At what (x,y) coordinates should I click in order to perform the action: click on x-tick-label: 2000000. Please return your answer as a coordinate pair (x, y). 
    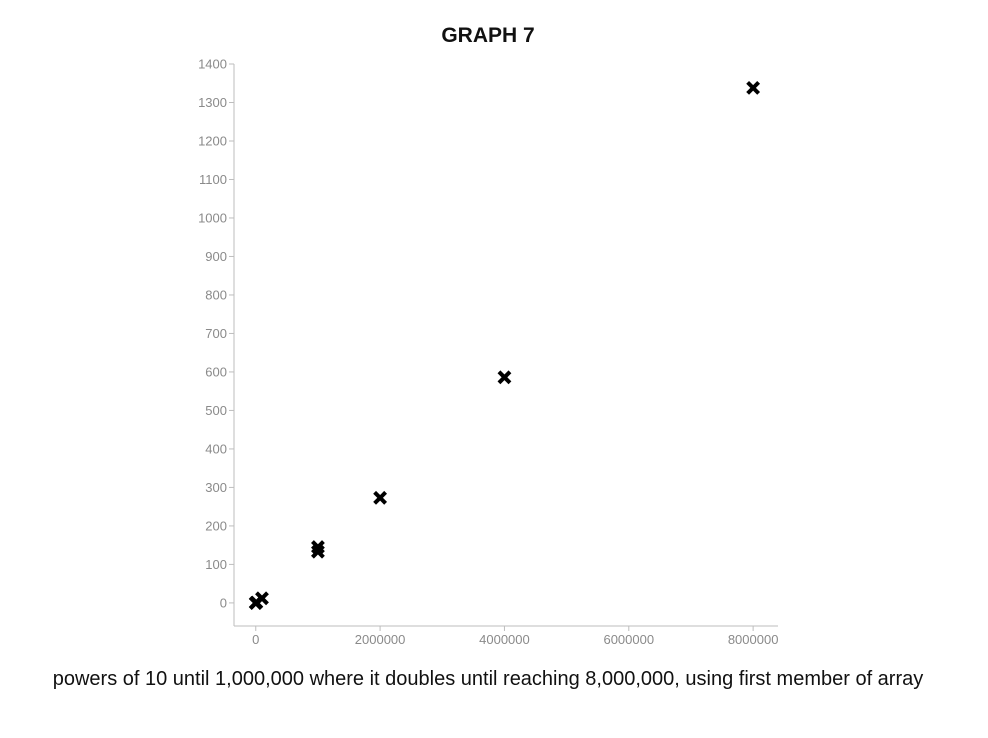
    Looking at the image, I should click on (380, 639).